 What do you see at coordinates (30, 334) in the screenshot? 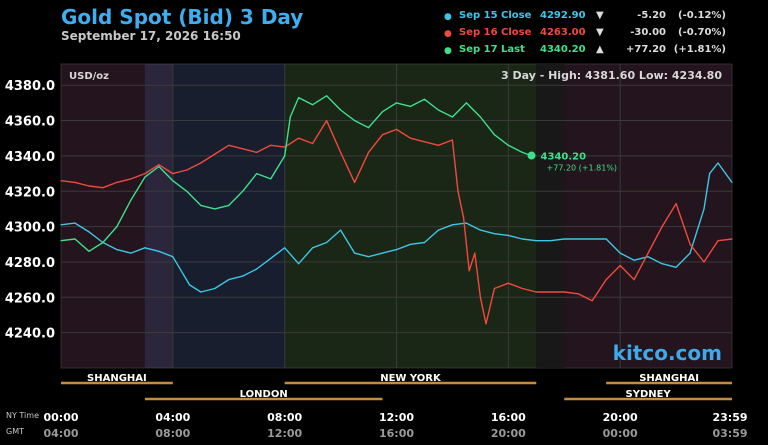
I see `y-tick-label: 4240.0` at bounding box center [30, 334].